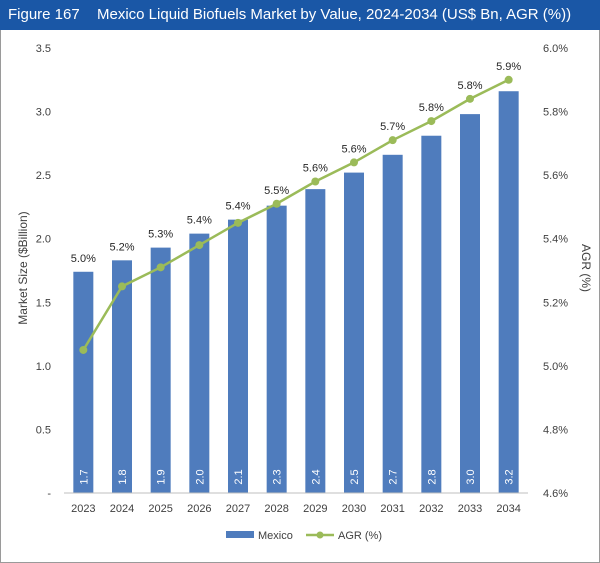 Image resolution: width=600 pixels, height=563 pixels. Describe the element at coordinates (555, 303) in the screenshot. I see `y-right-tick-label: 5.2%` at that location.